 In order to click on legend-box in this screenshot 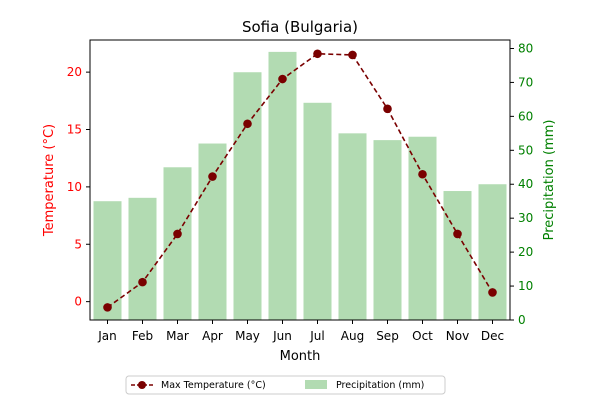, I will do `click(285, 385)`.